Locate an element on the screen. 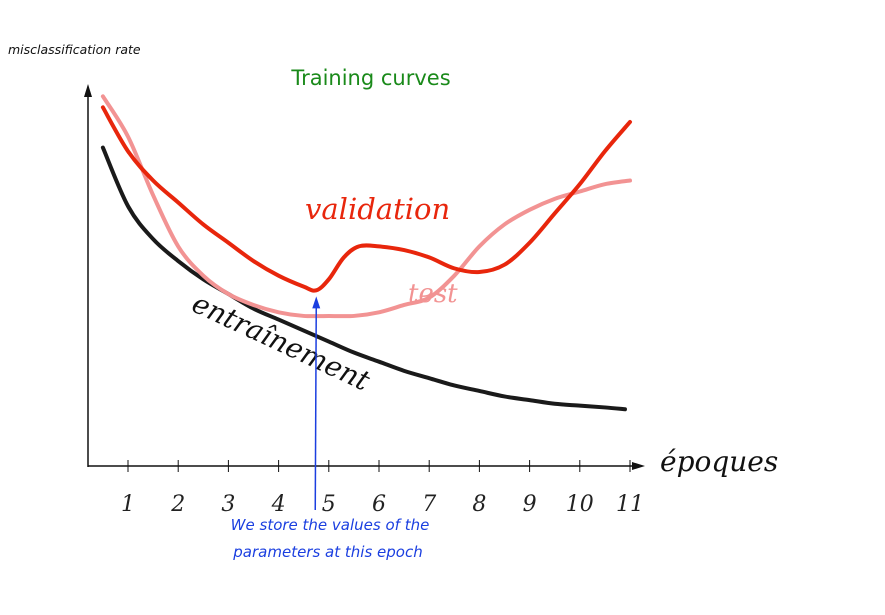 The image size is (885, 615). x-tick-labels: 1 2 3 4 5 6 7 8 9 10 11 is located at coordinates (382, 504).